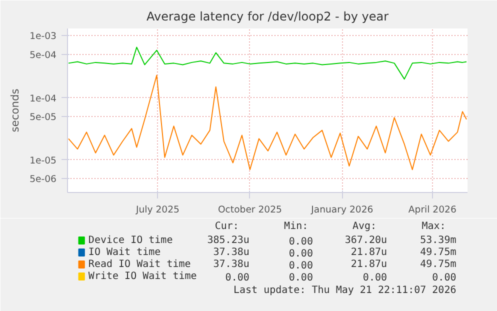 The image size is (497, 311). Describe the element at coordinates (267, 63) in the screenshot. I see `line-series` at that location.